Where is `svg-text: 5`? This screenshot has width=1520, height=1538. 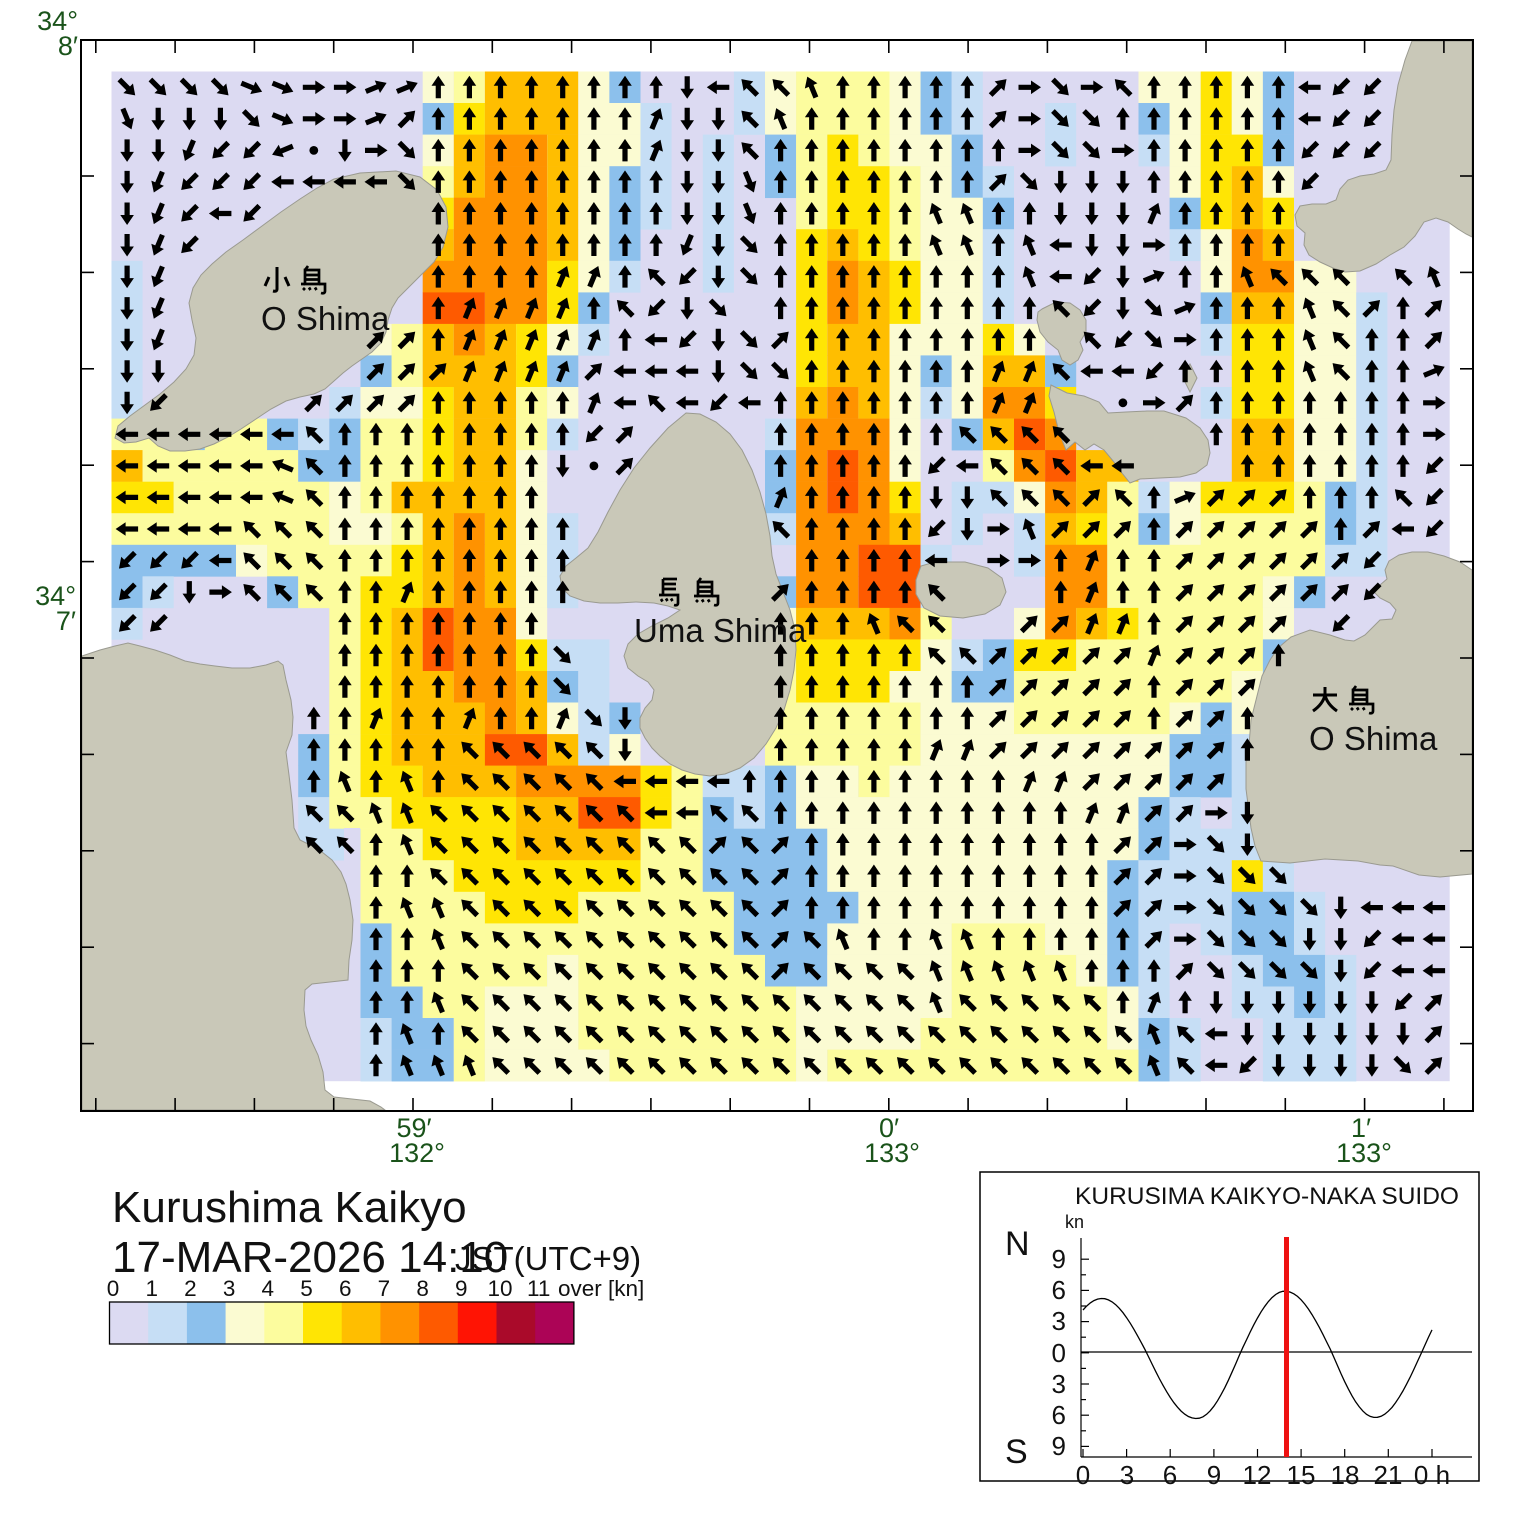 svg-text: 5 is located at coordinates (306, 1288).